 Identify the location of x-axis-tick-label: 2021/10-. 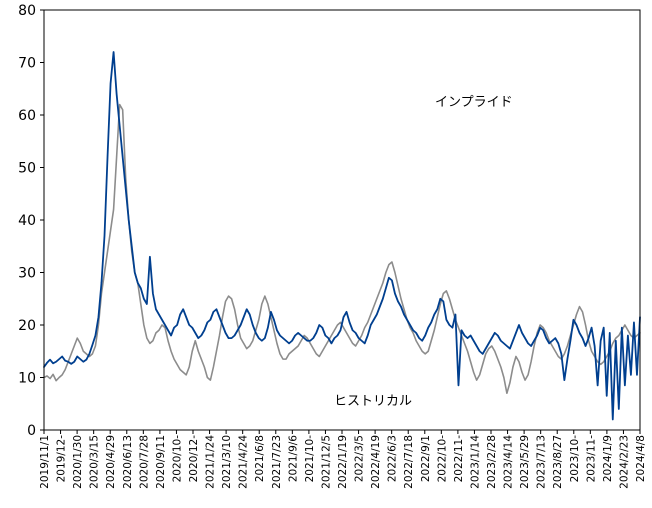
(310, 459).